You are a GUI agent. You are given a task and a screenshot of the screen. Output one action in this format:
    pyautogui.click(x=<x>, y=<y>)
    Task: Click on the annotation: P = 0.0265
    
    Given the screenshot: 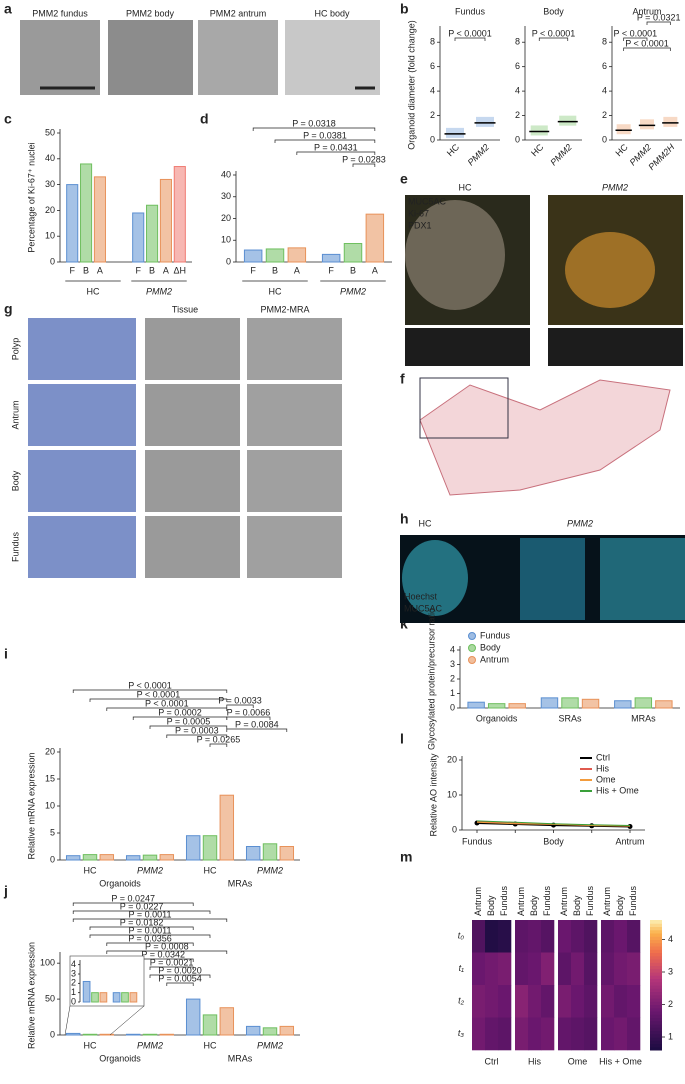 What is the action you would take?
    pyautogui.click(x=219, y=739)
    